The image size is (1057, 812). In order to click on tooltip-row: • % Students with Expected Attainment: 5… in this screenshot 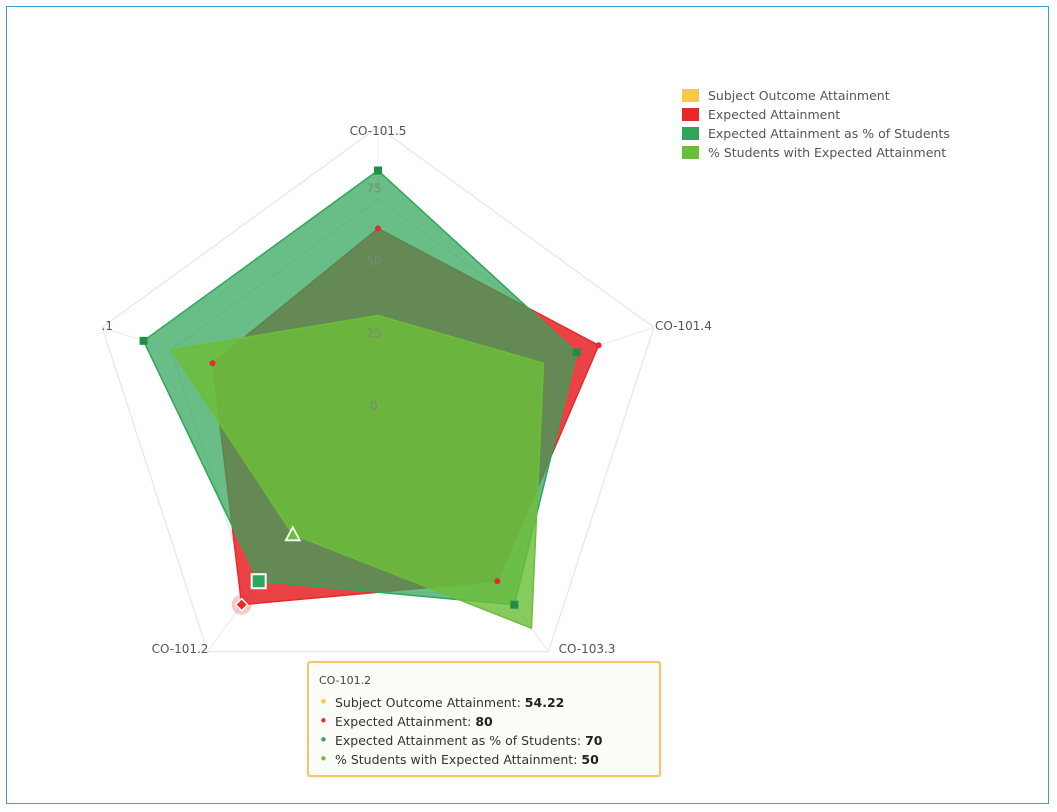, I will do `click(484, 759)`.